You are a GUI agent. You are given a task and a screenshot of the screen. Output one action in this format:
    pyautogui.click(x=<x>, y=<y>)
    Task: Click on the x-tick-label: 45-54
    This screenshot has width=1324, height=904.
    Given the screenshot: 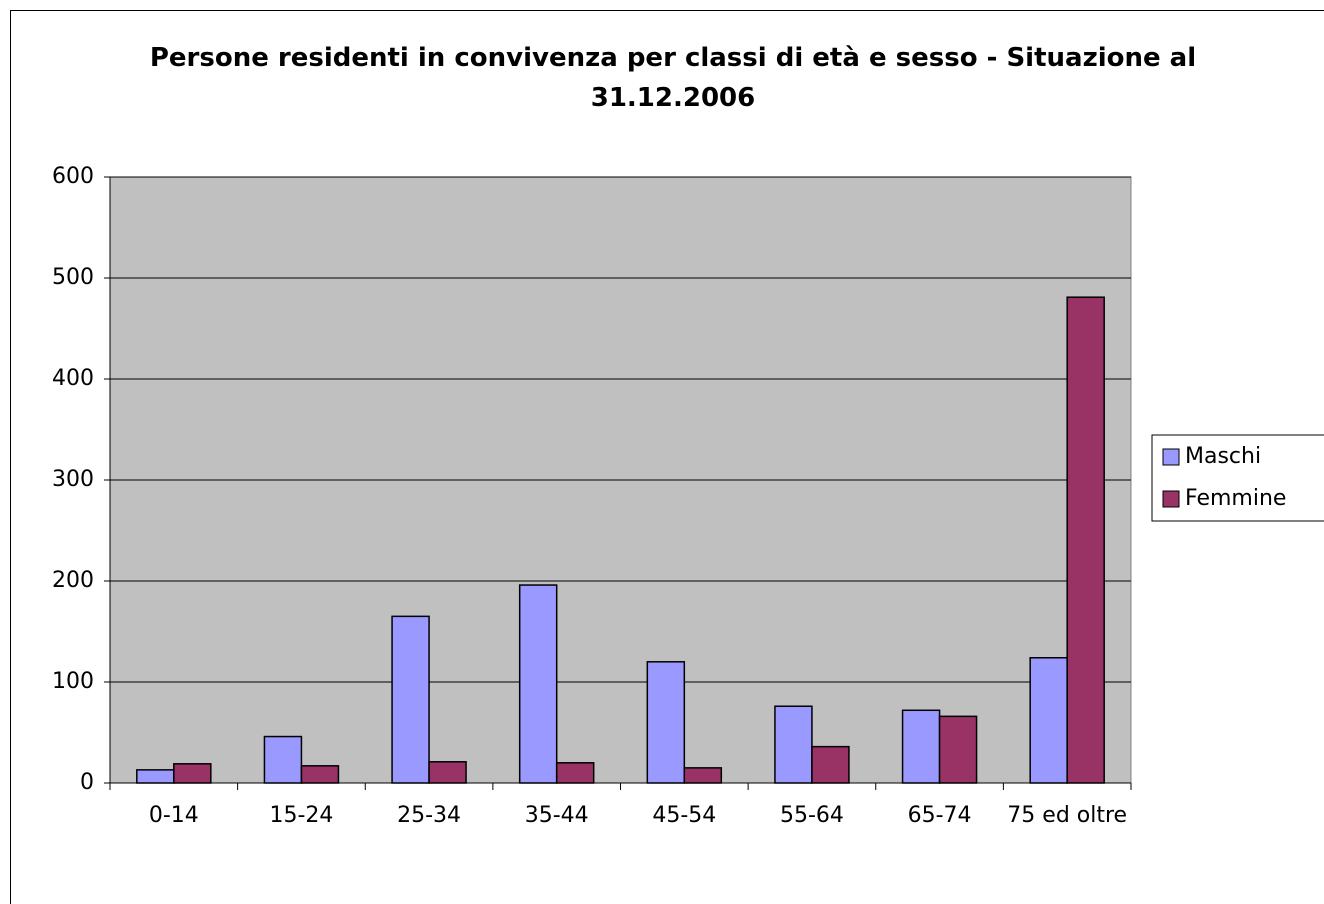 What is the action you would take?
    pyautogui.click(x=684, y=815)
    